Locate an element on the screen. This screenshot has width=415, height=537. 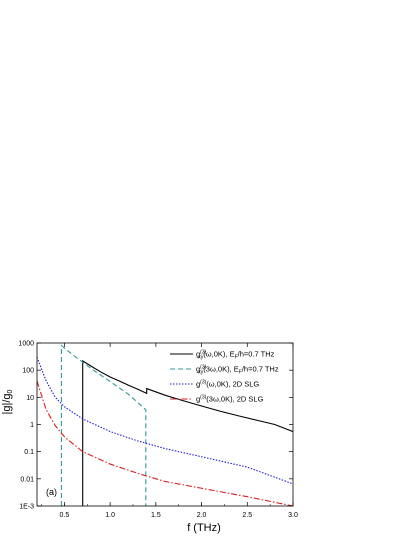
x-tick-label: 2.5 is located at coordinates (247, 515).